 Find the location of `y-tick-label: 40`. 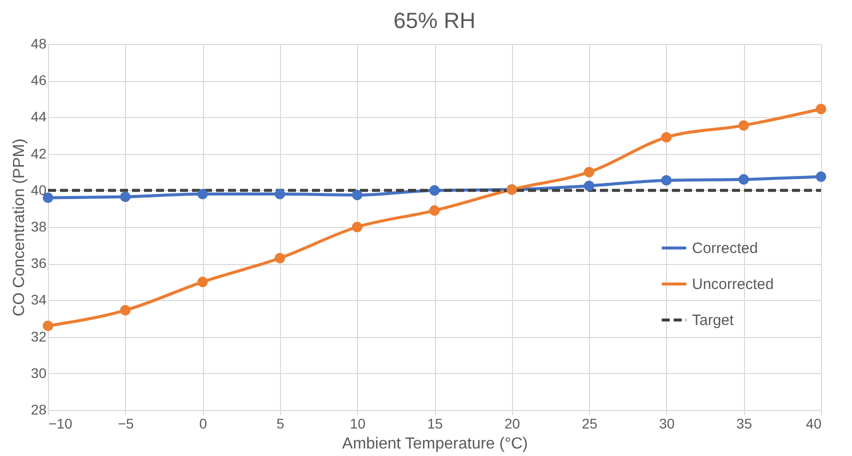

y-tick-label: 40 is located at coordinates (38, 190).